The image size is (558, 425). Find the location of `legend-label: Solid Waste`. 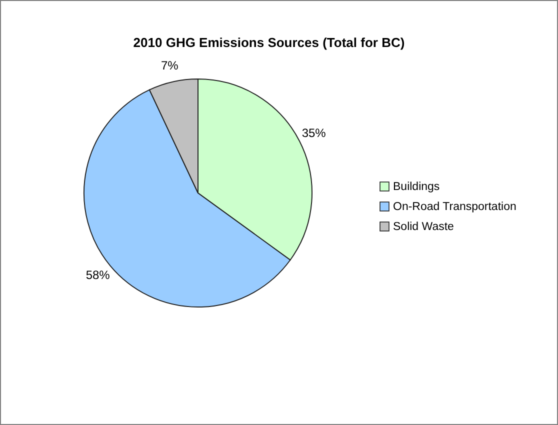

legend-label: Solid Waste is located at coordinates (423, 227).